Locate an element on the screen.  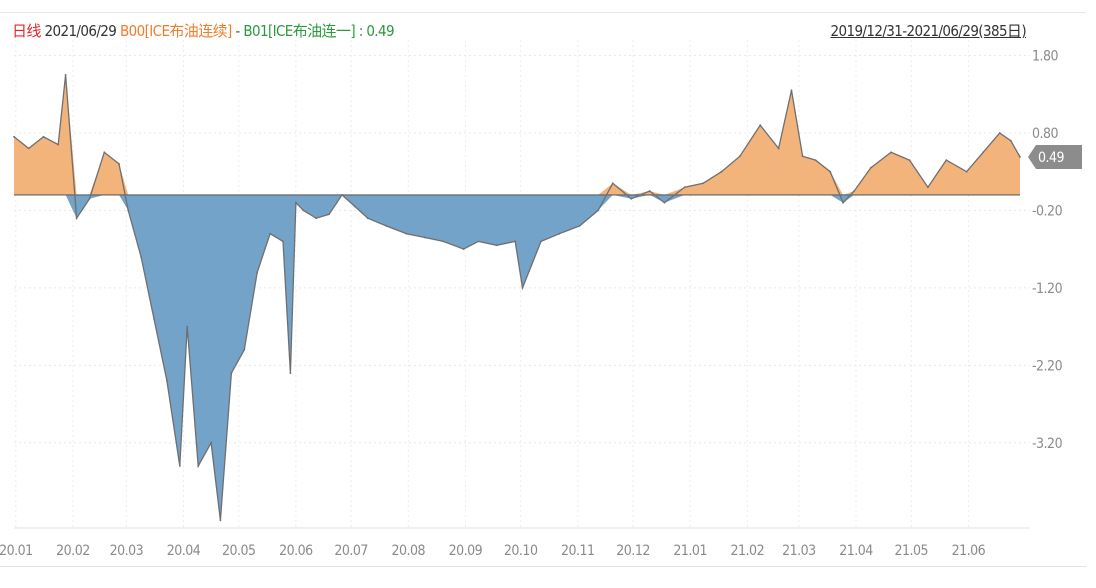
y-tick-label: -3.20 is located at coordinates (1047, 444).